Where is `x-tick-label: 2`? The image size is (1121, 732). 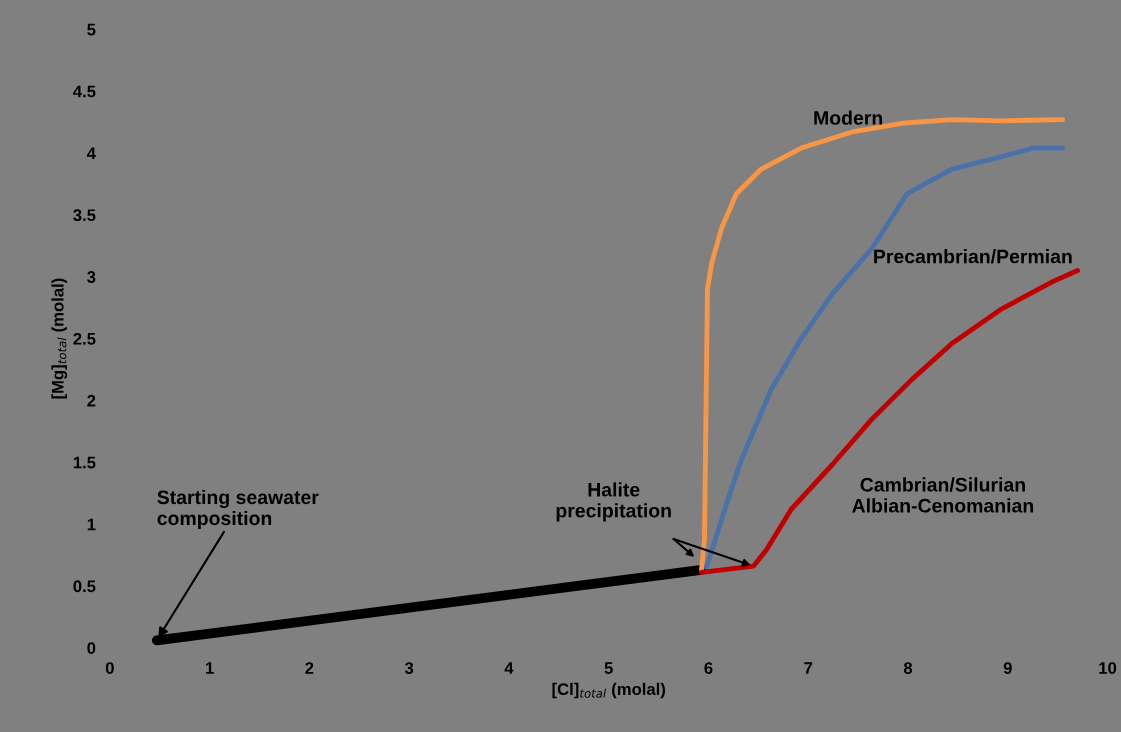 x-tick-label: 2 is located at coordinates (309, 668).